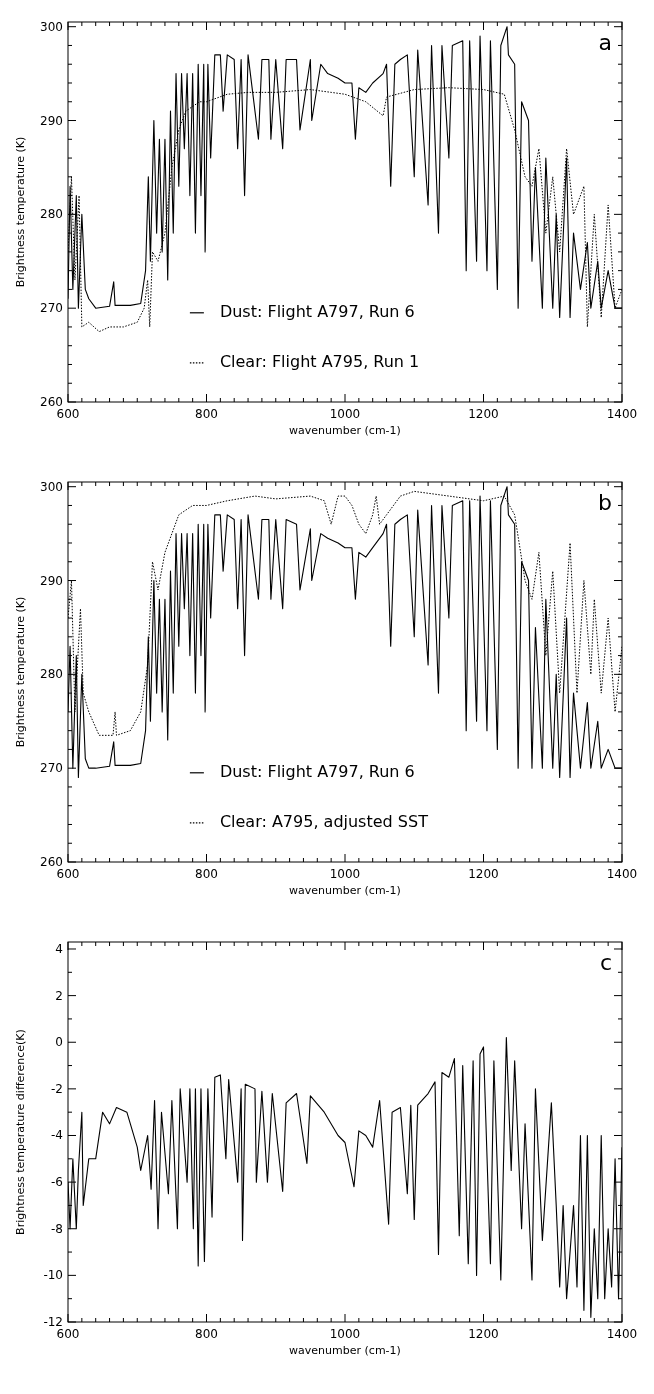 The width and height of the screenshot is (654, 1394). What do you see at coordinates (57, 1182) in the screenshot?
I see `y-tick-label: -6` at bounding box center [57, 1182].